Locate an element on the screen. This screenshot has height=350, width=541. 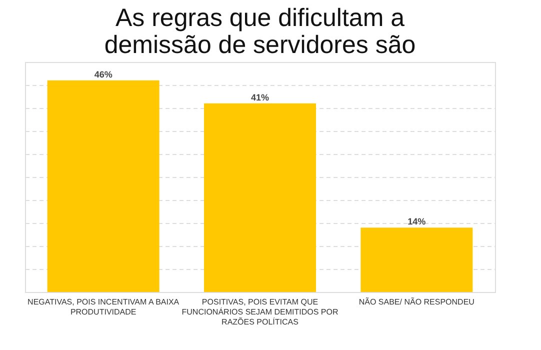
data-label: 46% is located at coordinates (103, 74).